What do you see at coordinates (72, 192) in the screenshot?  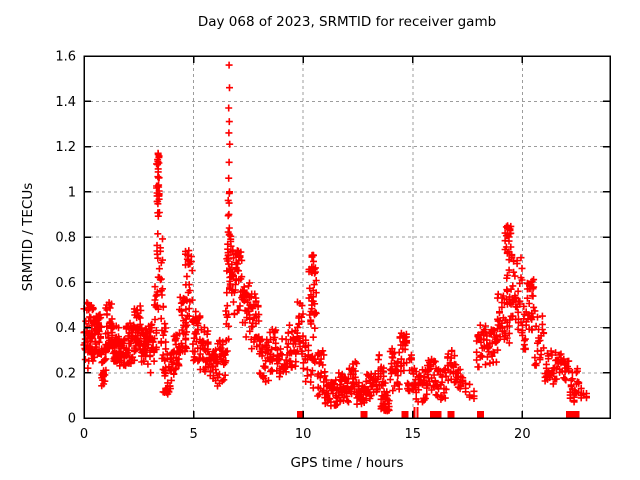 I see `y-tick-label: 1` at bounding box center [72, 192].